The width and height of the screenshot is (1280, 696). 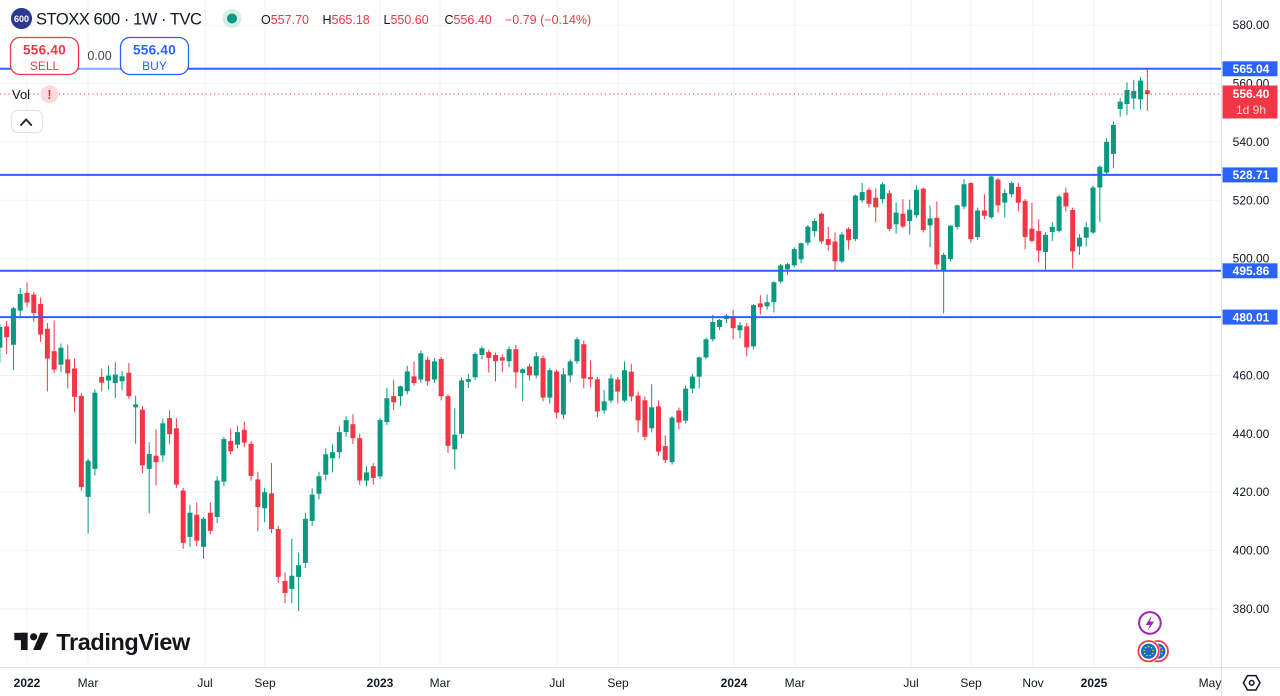 What do you see at coordinates (1251, 110) in the screenshot?
I see `svg-text: 1d 9h` at bounding box center [1251, 110].